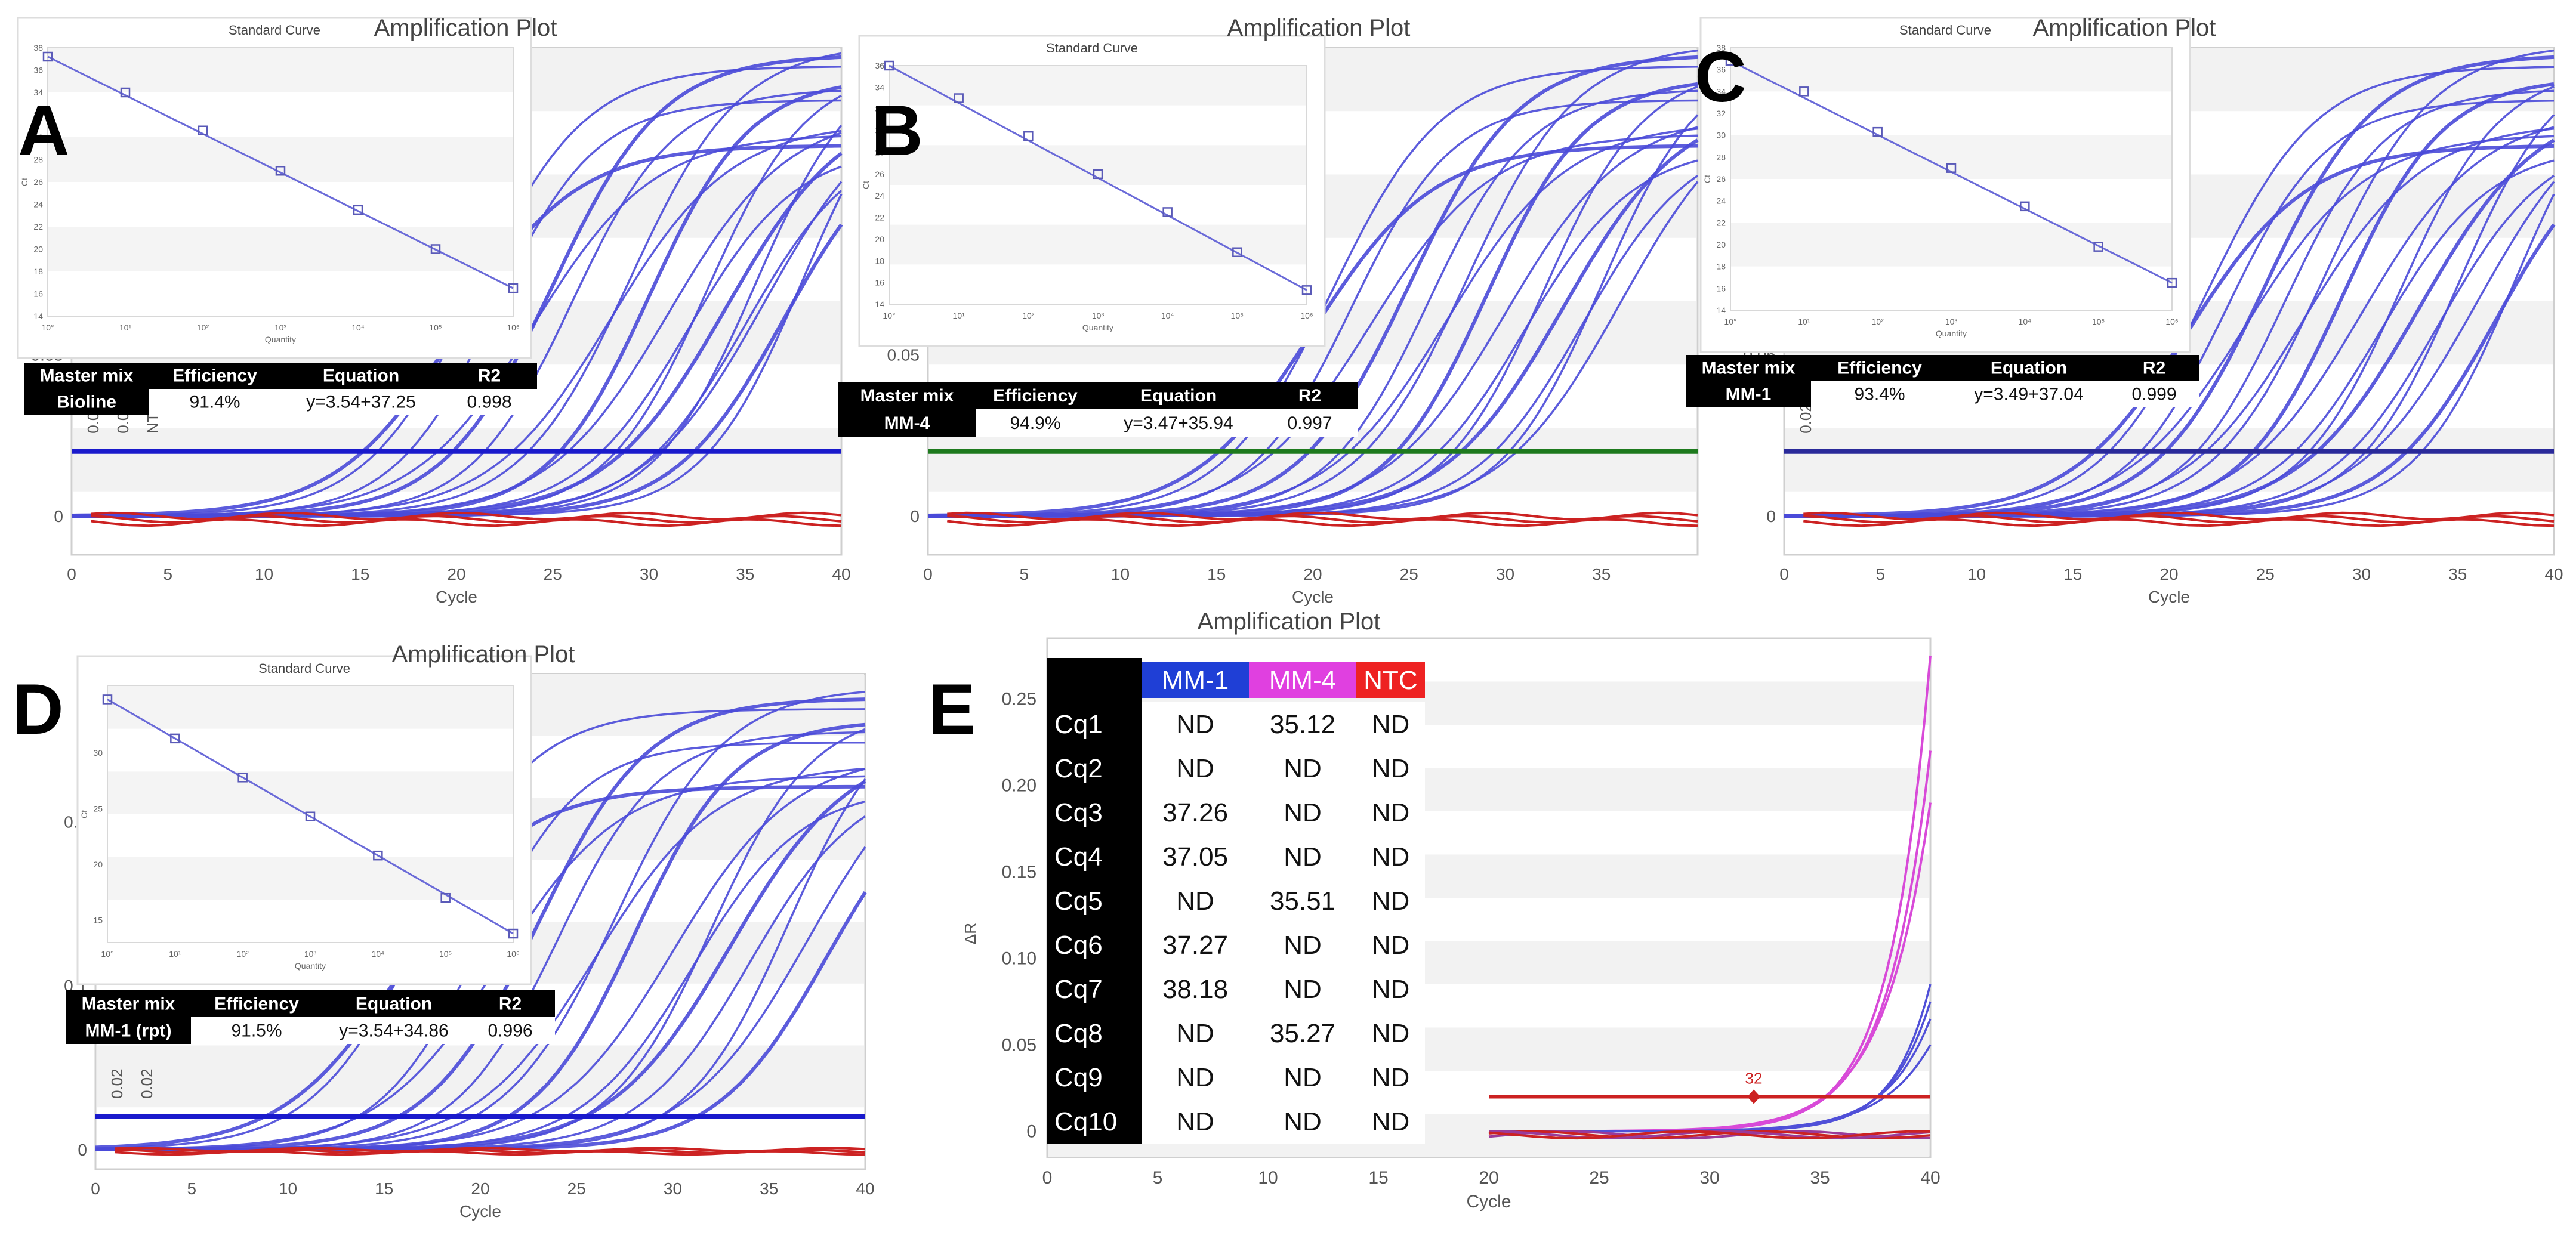 This screenshot has height=1242, width=2576. Describe the element at coordinates (1753, 1096) in the screenshot. I see `threshold-marker` at that location.